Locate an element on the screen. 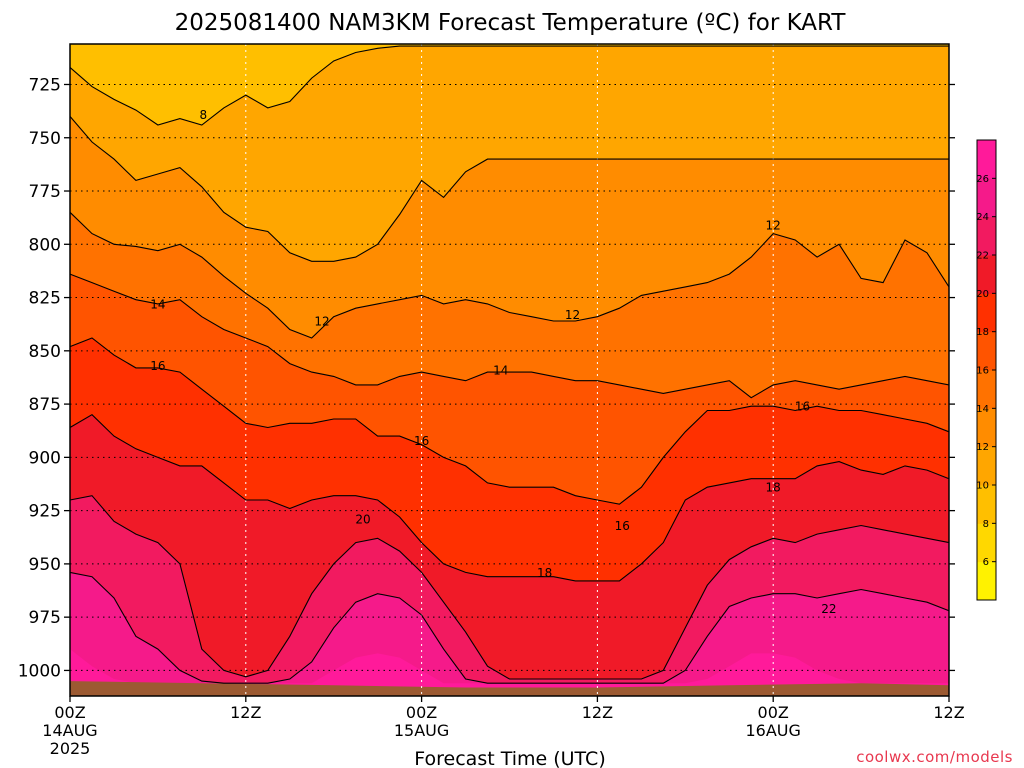 The width and height of the screenshot is (1024, 768). contour-label-9: 16 is located at coordinates (802, 407).